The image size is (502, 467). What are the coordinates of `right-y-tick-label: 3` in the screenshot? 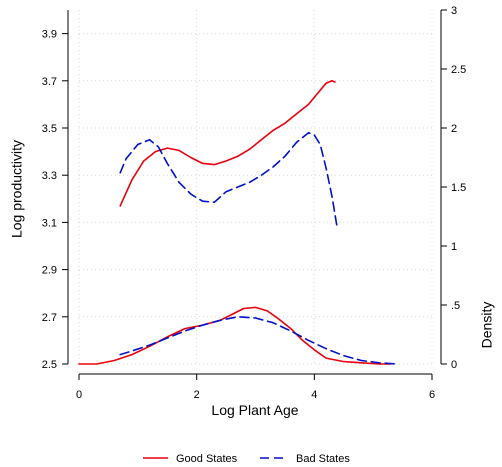 It's located at (454, 11).